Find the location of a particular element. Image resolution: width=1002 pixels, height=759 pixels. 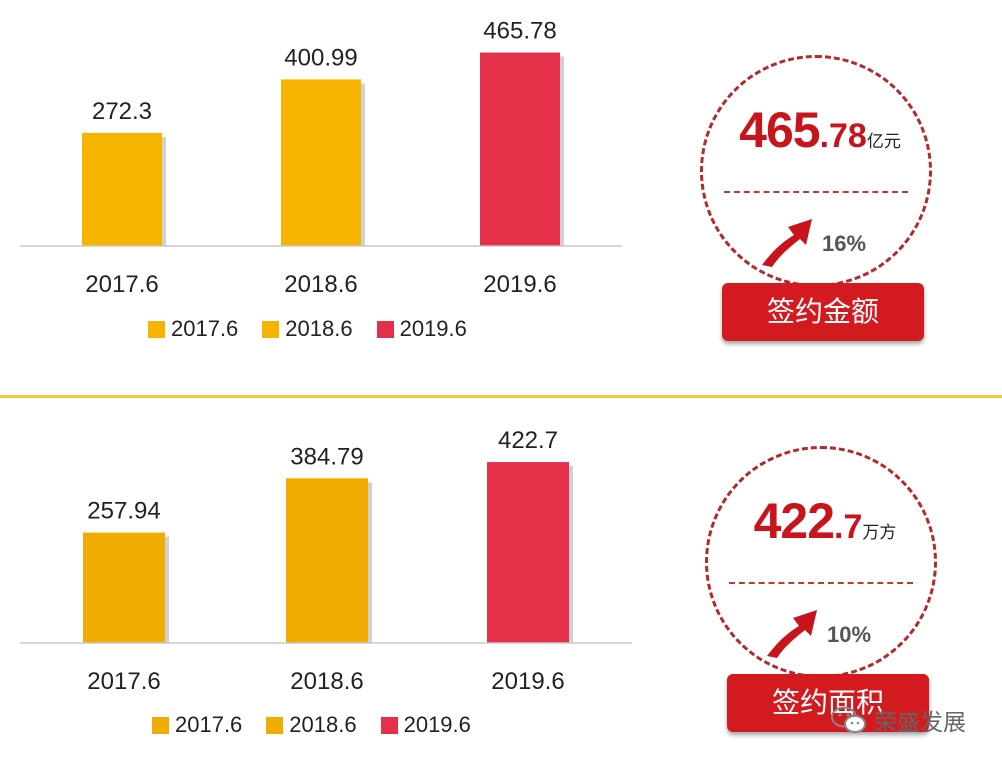

data-label: 422.7 is located at coordinates (528, 440).